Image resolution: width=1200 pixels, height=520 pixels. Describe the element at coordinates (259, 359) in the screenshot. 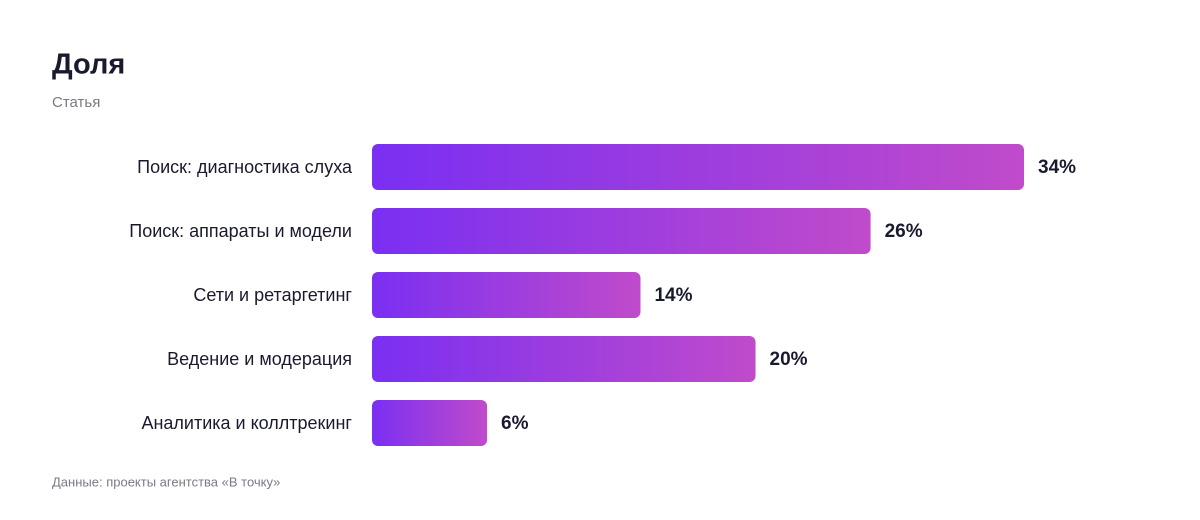

I see `category-label: Ведение и модерация` at that location.